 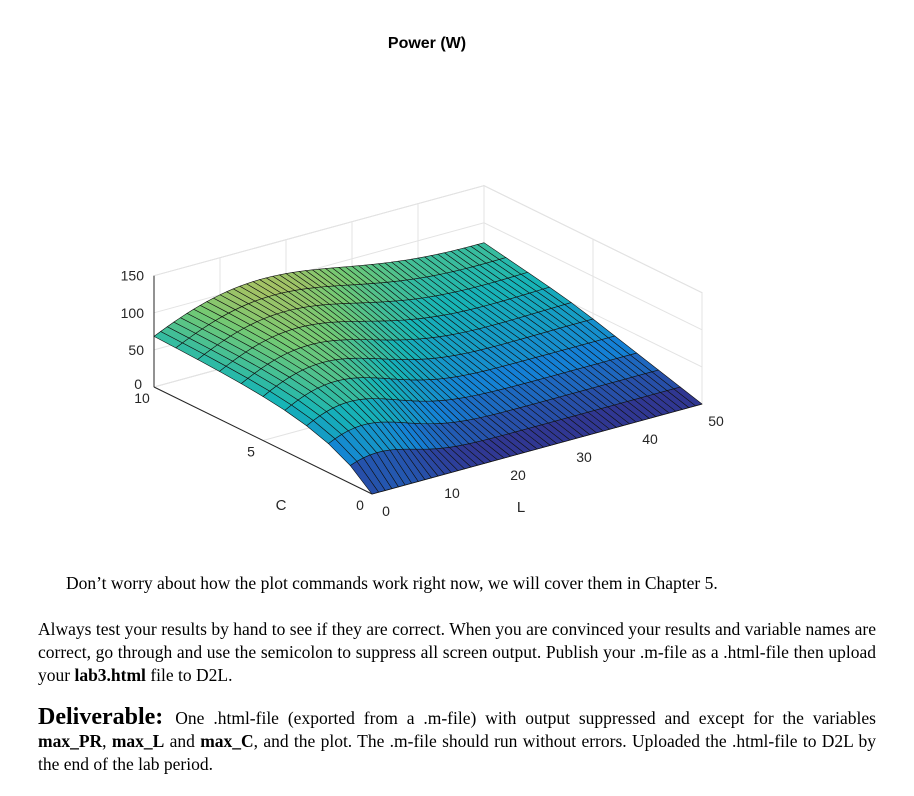 I want to click on surface-patch, so click(x=168, y=340).